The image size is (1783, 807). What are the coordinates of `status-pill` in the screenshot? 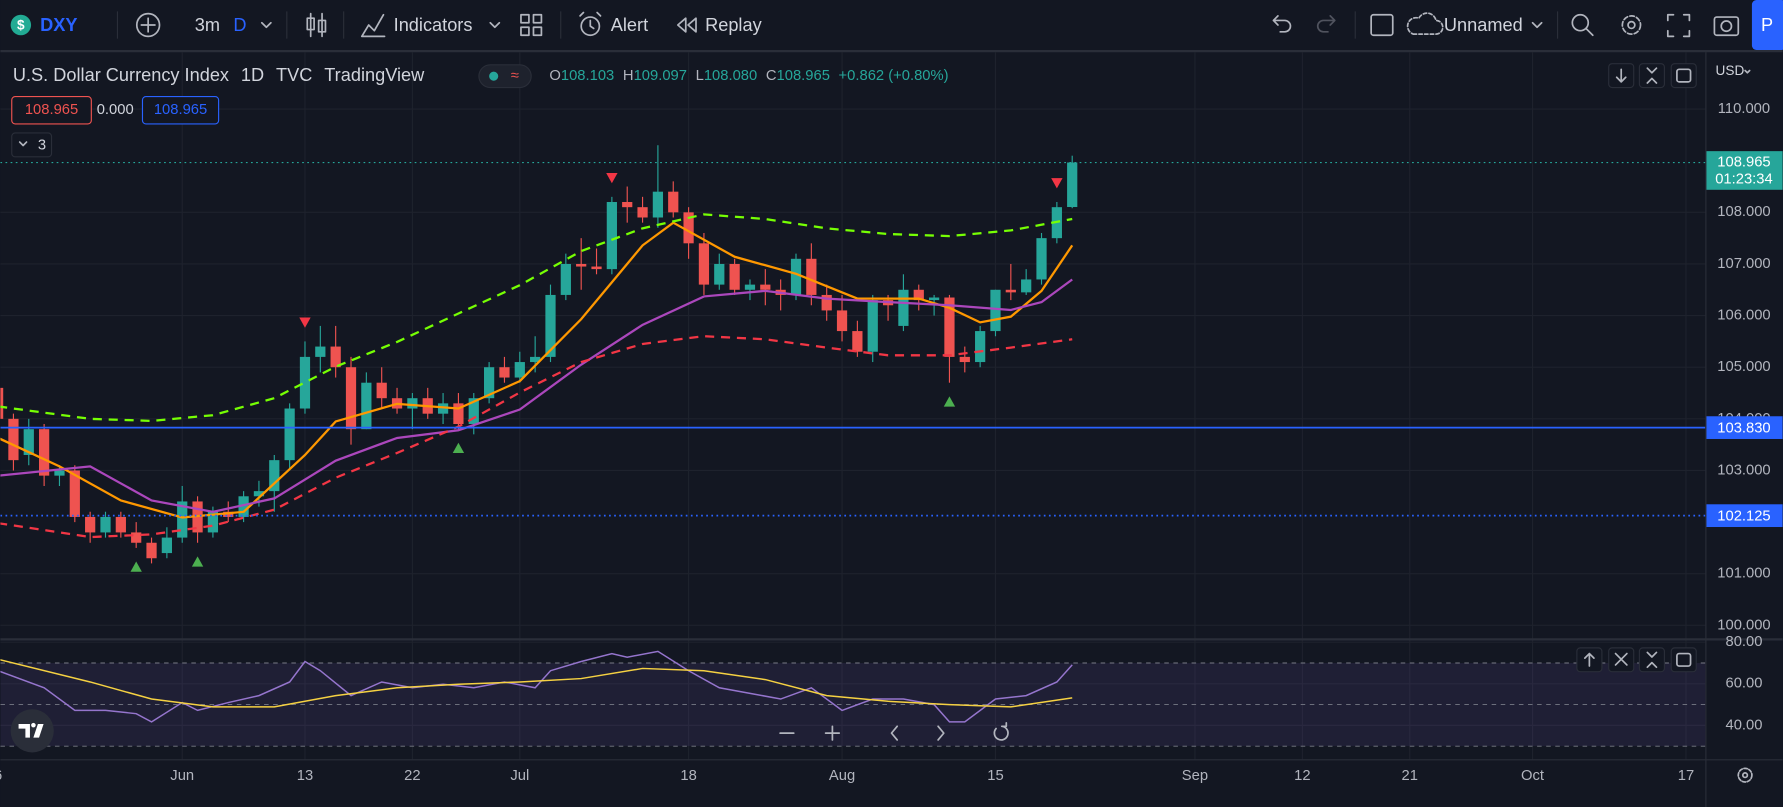 It's located at (505, 76).